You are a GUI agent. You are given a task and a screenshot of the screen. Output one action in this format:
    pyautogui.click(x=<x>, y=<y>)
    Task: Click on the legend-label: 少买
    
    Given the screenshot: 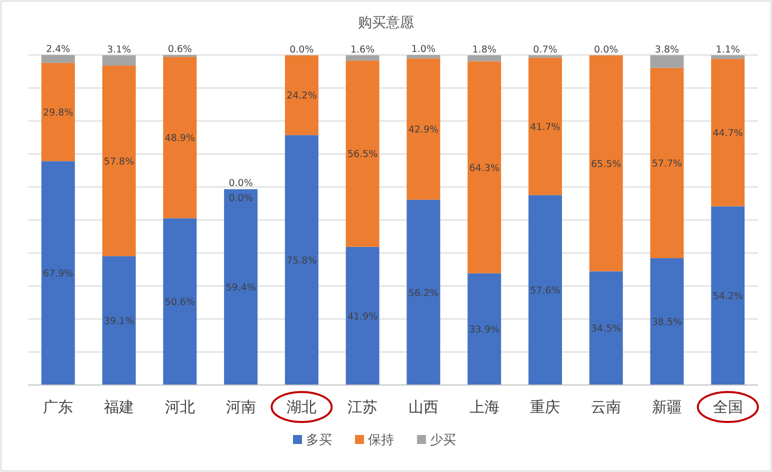 What is the action you would take?
    pyautogui.click(x=443, y=440)
    